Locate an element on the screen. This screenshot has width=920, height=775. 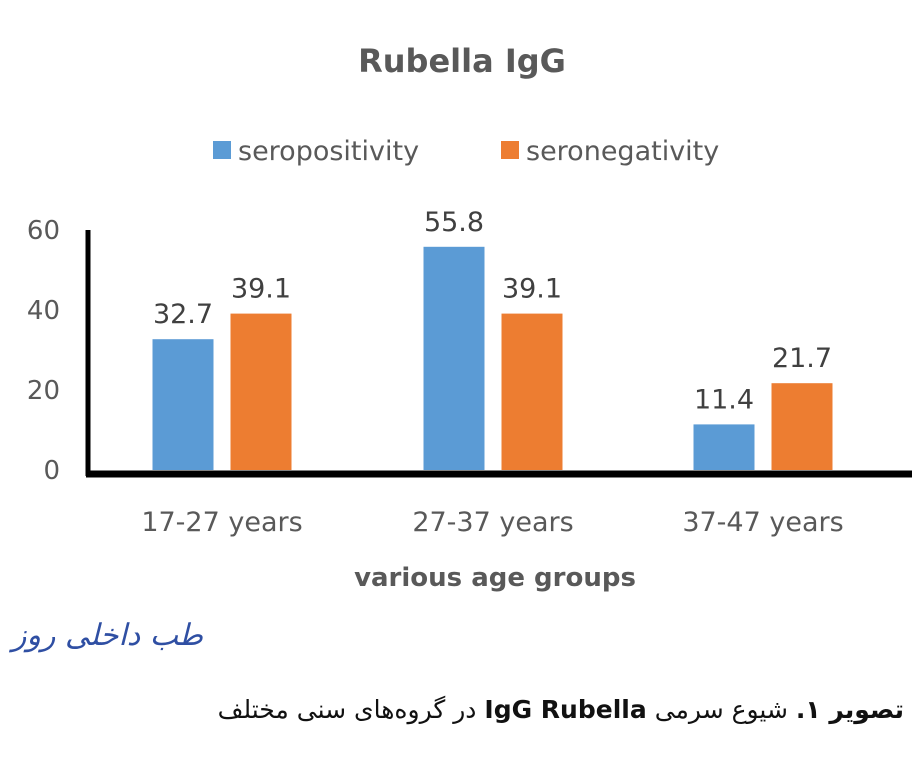
caption-label: تصویر ۱. is located at coordinates (849, 709).